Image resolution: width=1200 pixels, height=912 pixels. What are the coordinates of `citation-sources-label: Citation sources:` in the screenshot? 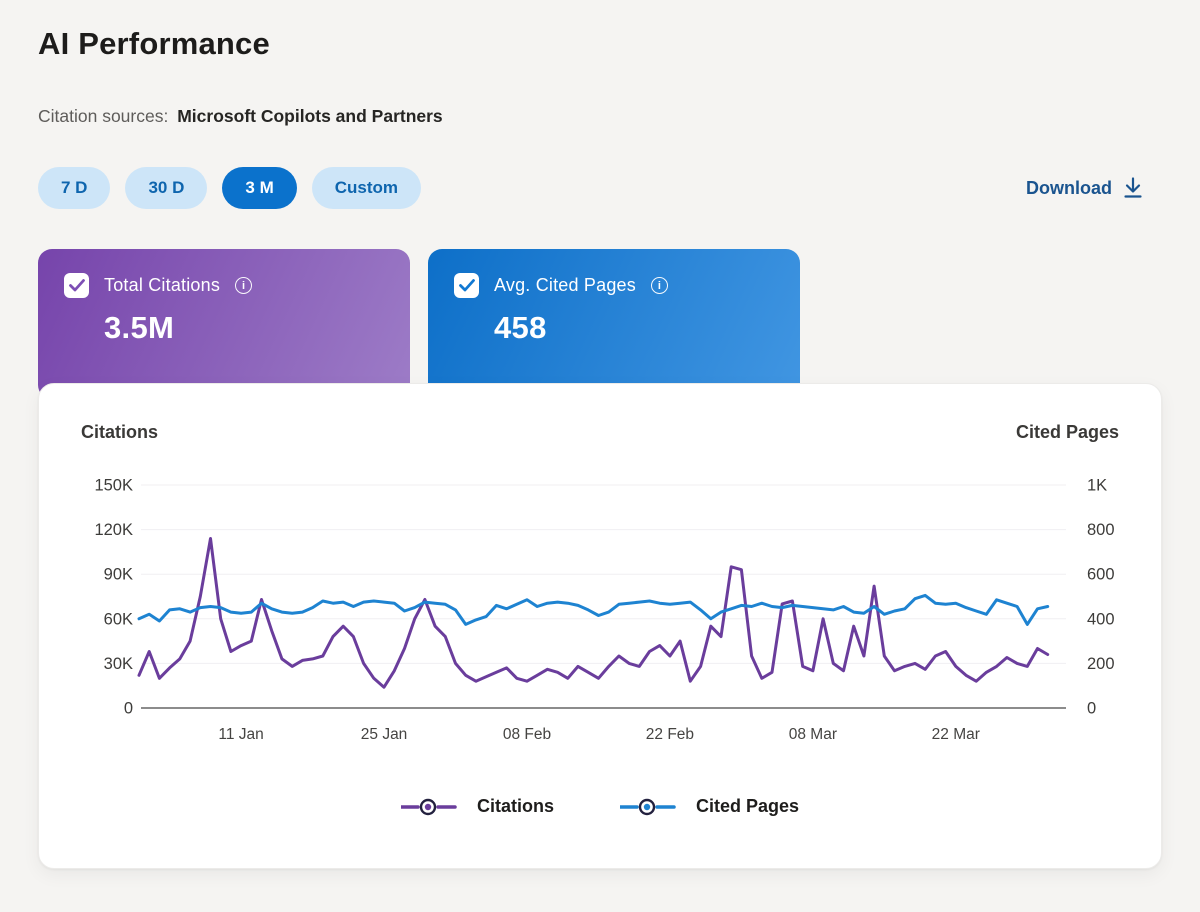 It's located at (103, 116).